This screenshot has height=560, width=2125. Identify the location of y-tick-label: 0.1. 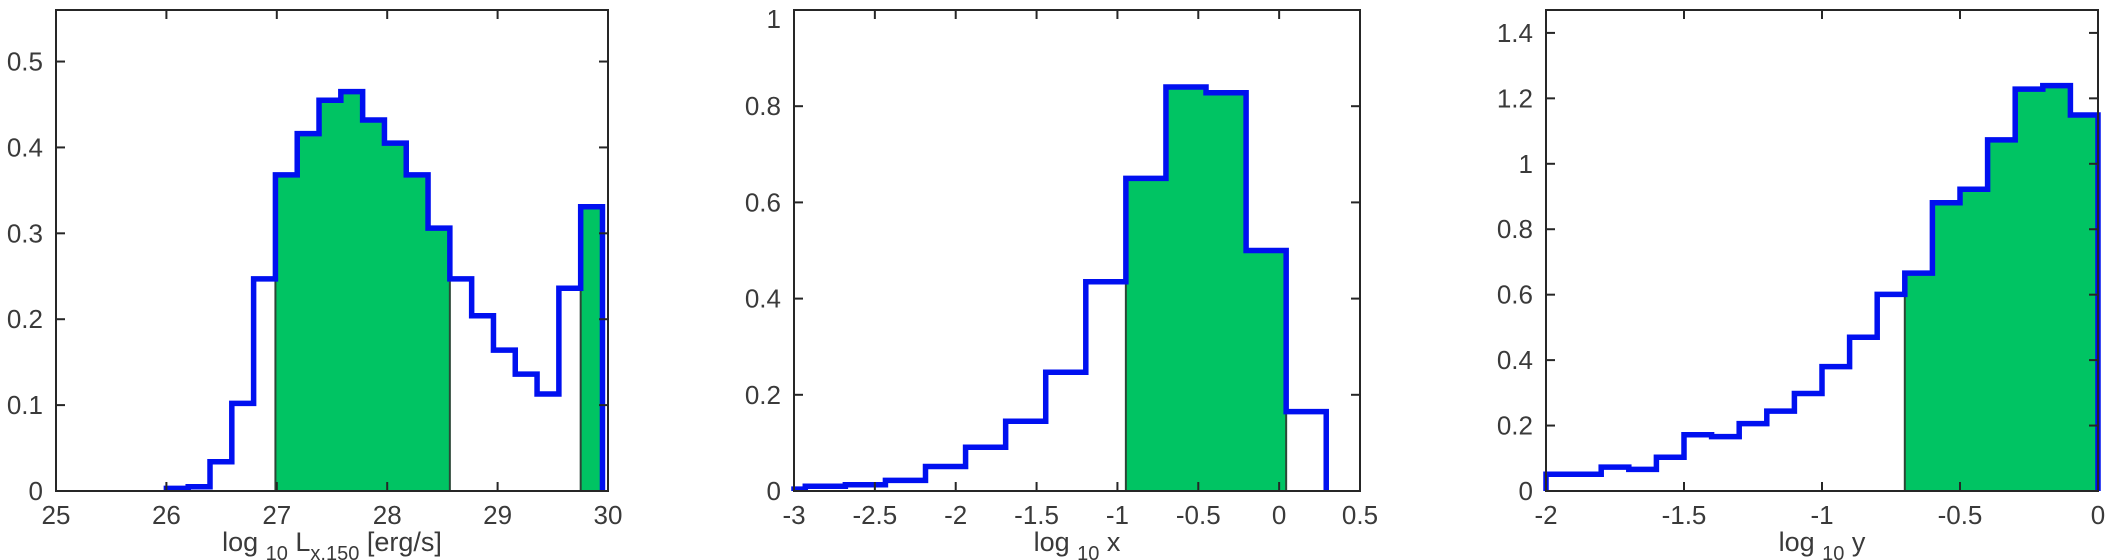
(25, 405).